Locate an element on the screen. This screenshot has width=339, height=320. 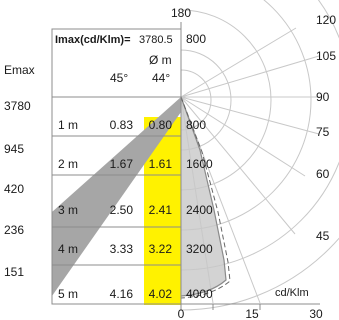
row-diameter-c0: 1.67 is located at coordinates (122, 164).